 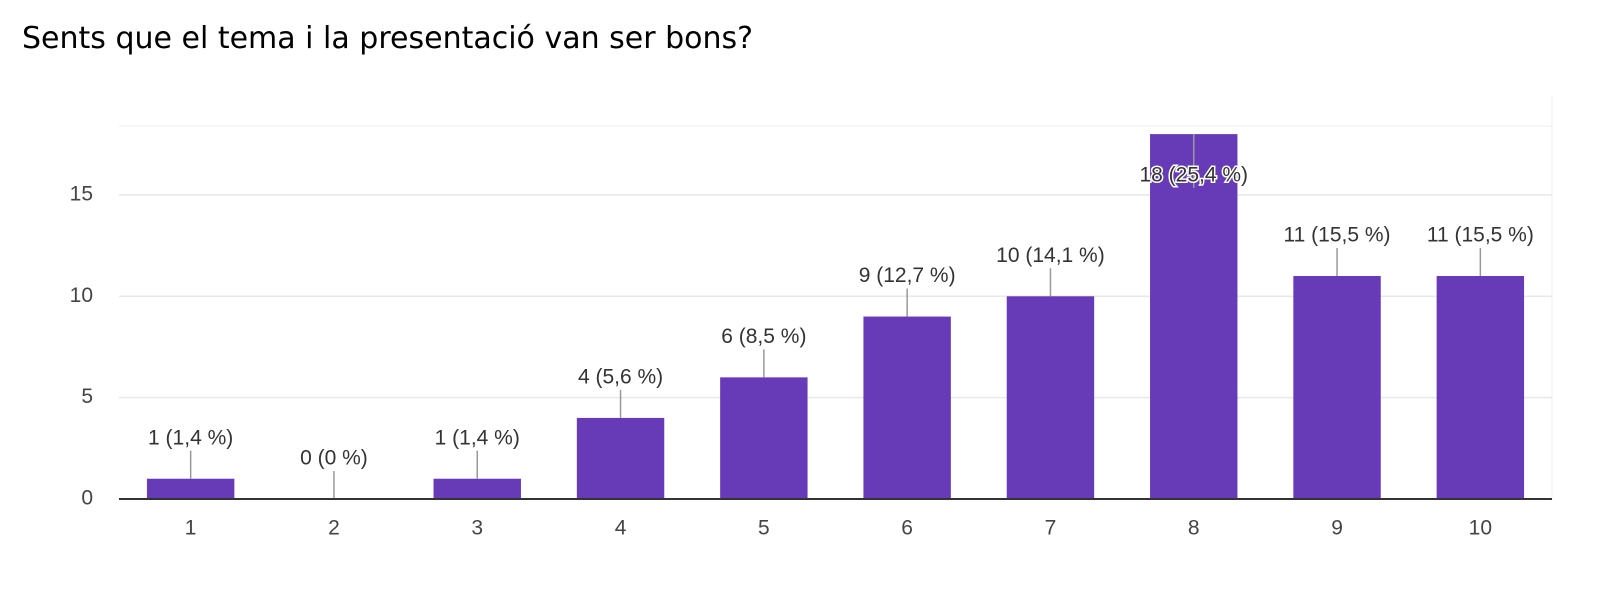 I want to click on x-tick-label: 3, so click(x=477, y=528).